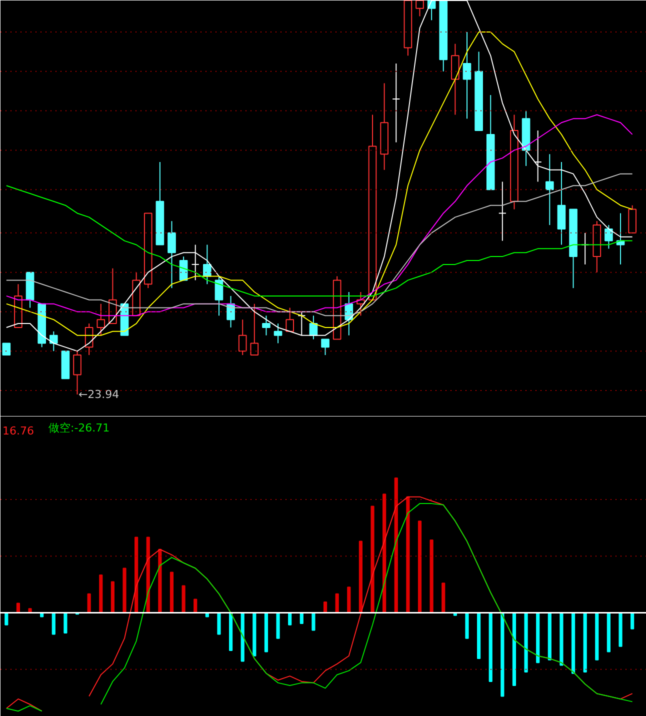 The width and height of the screenshot is (646, 716). I want to click on text: 做空:-26.71, so click(79, 428).